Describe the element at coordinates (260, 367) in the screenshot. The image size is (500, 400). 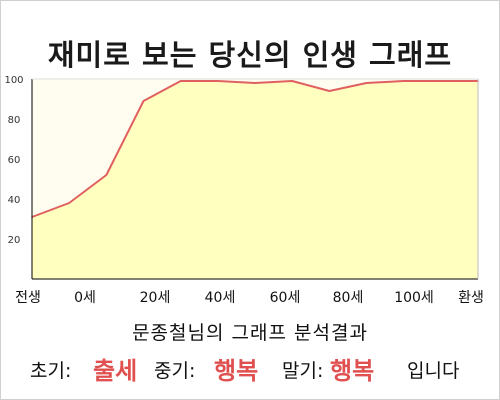
I see `analysis-result: 초기: 출세 중기: 행복 말기: 행복 입니다` at that location.